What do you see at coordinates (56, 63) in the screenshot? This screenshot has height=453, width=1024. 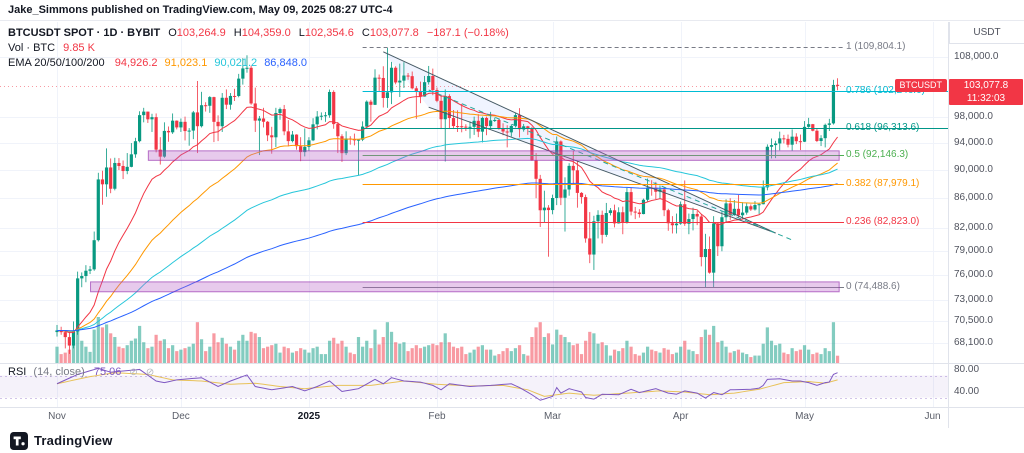 I see `ema-label: EMA 20/50/100/200` at bounding box center [56, 63].